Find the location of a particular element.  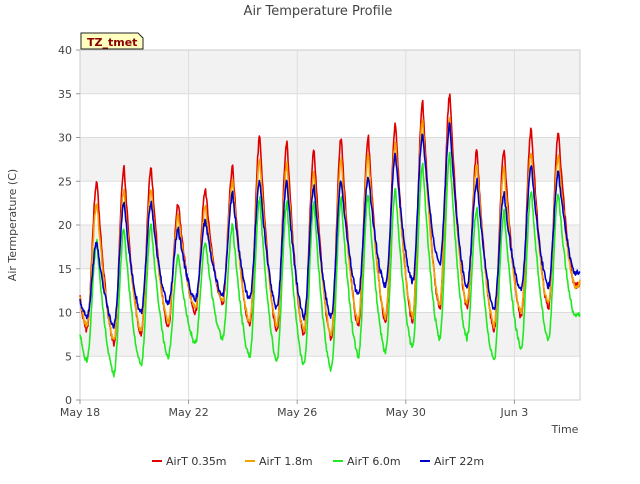

y-tick-label: 35 is located at coordinates (65, 94).